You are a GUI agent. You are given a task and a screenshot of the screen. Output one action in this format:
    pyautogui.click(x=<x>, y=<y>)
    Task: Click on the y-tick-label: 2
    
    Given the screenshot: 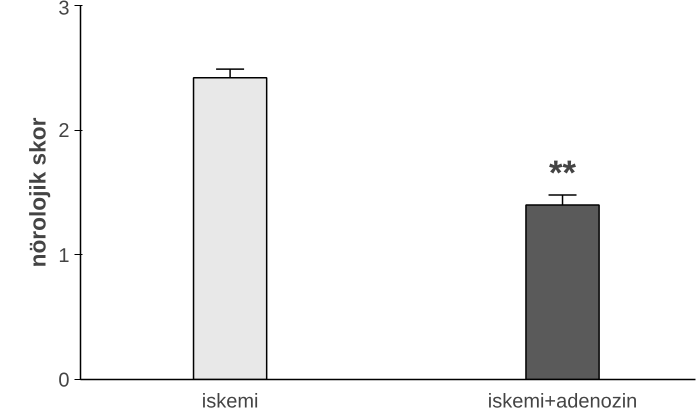 What is the action you would take?
    pyautogui.click(x=64, y=131)
    